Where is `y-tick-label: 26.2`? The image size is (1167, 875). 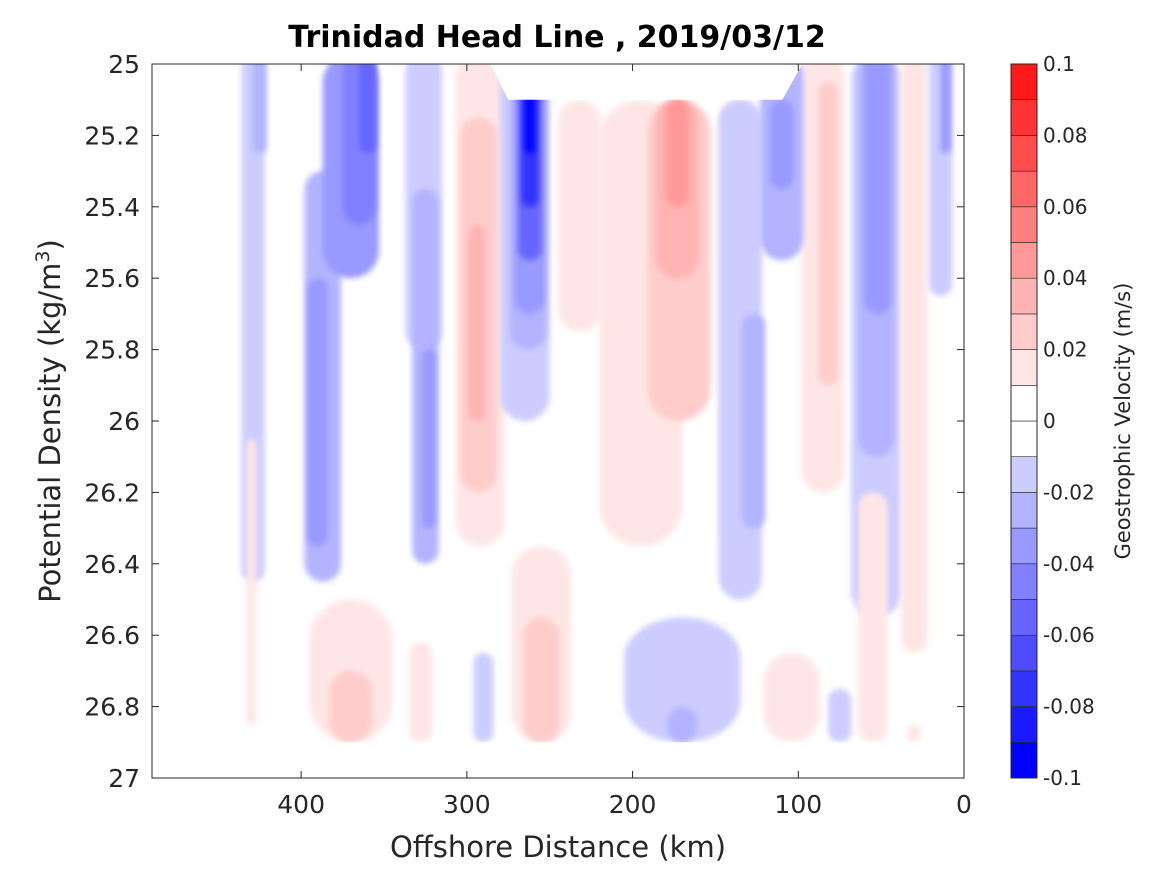
y-tick-label: 26.2 is located at coordinates (112, 492).